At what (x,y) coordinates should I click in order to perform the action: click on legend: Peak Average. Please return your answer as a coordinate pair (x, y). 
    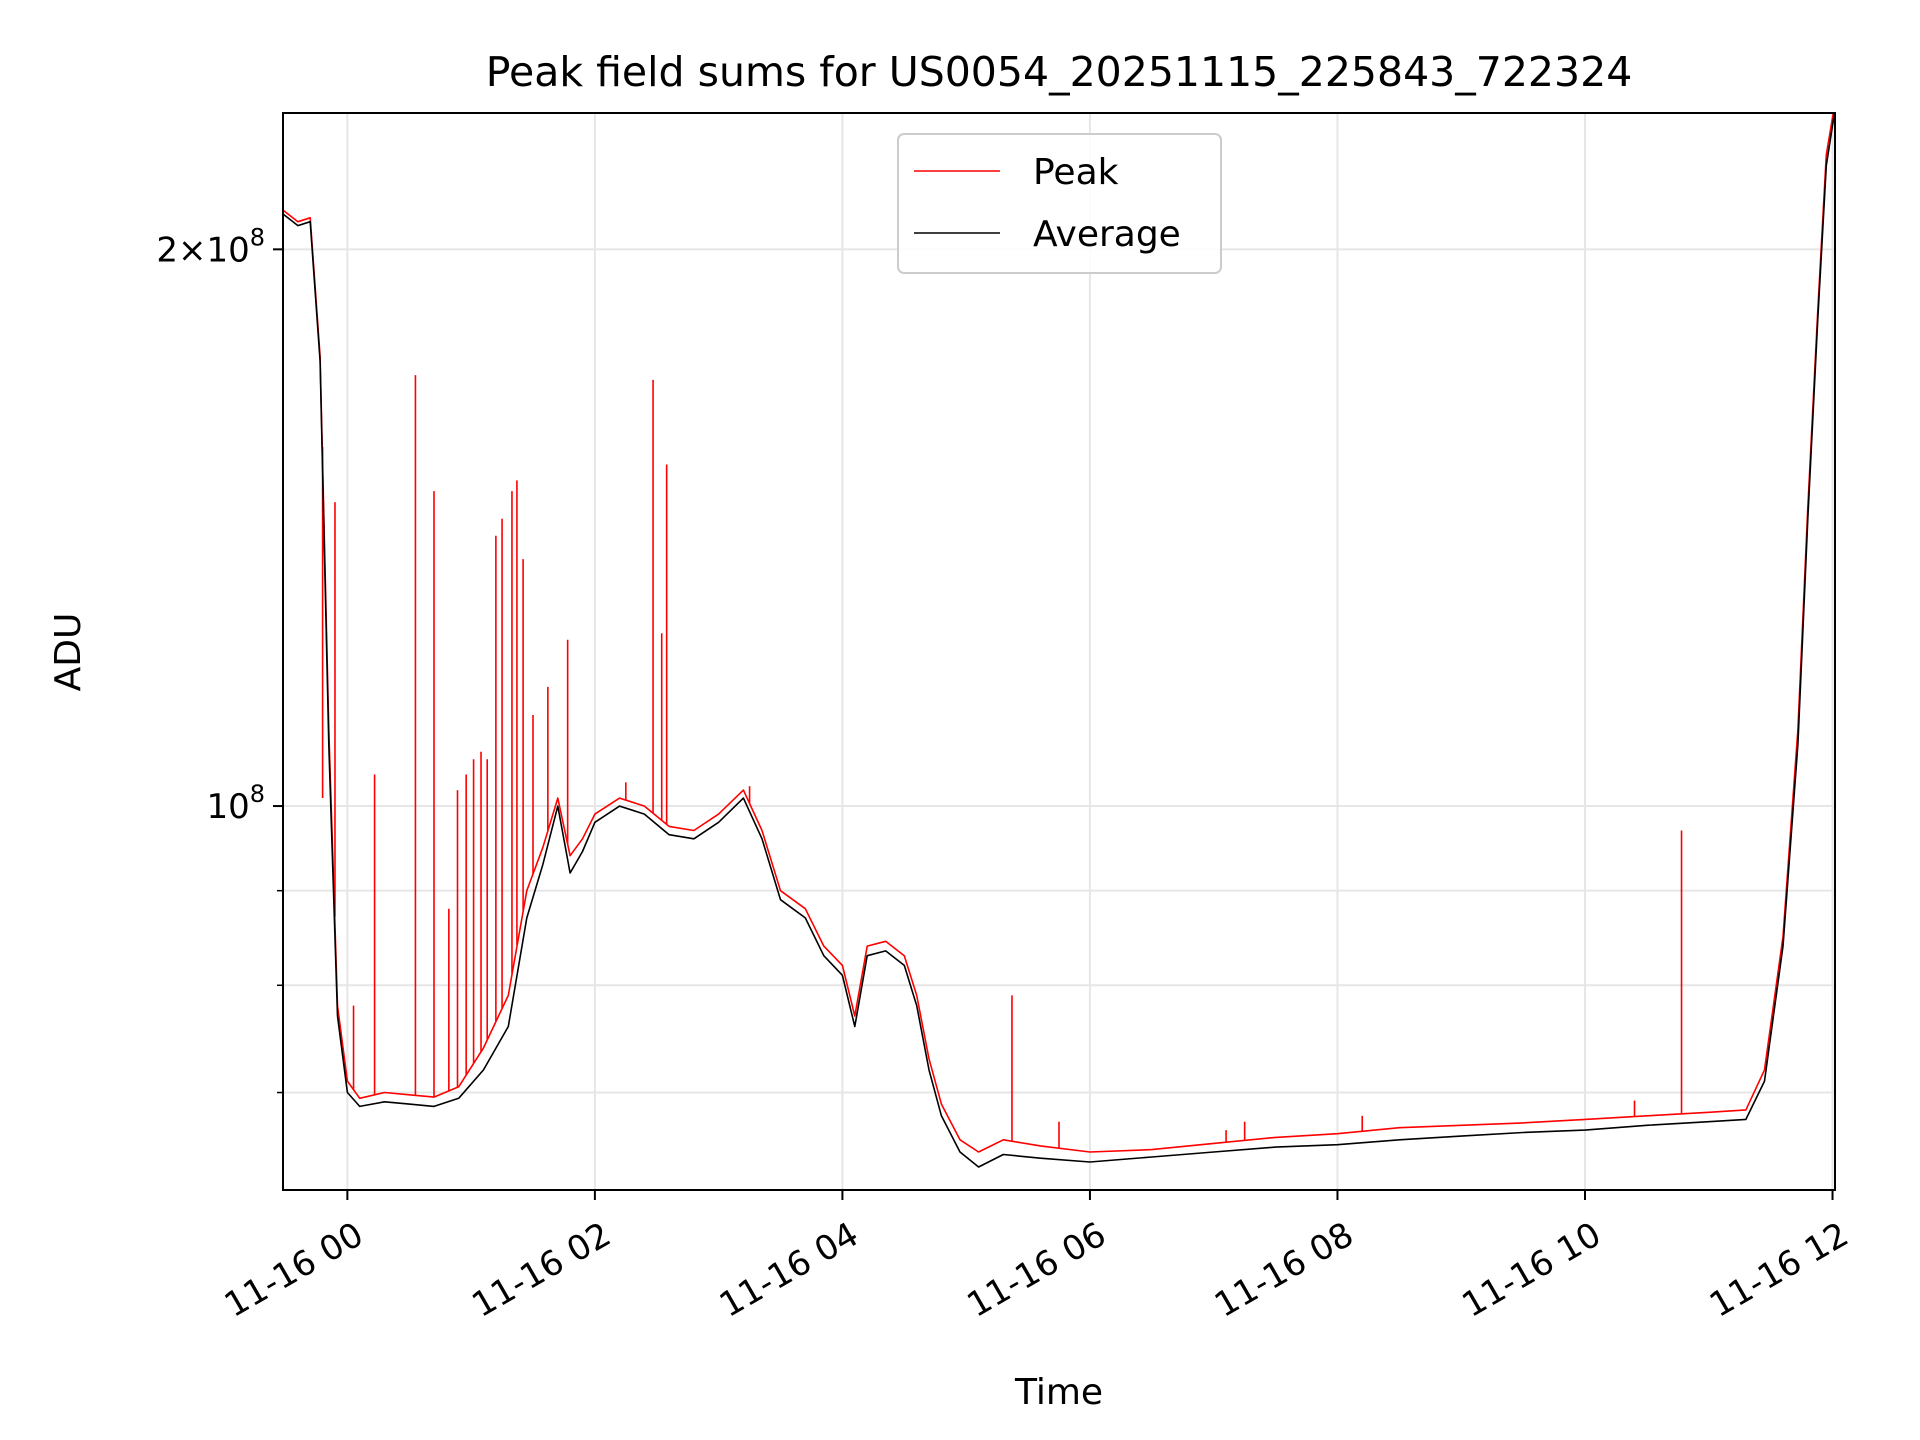
    Looking at the image, I should click on (1059, 203).